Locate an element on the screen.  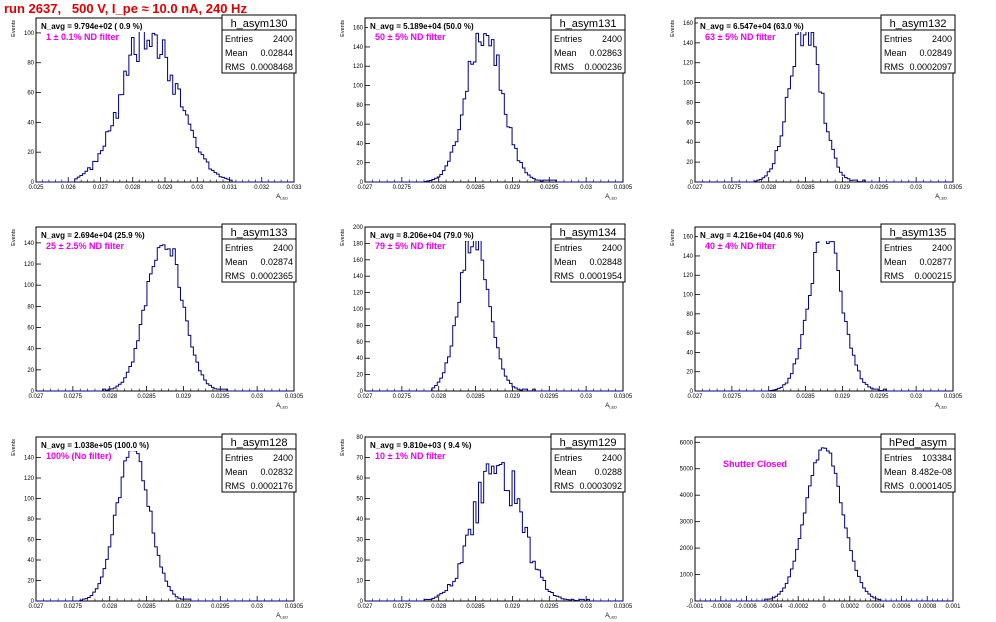
navg-label: N_avg = 9.810e+03 ( 9.4 %) is located at coordinates (421, 445).